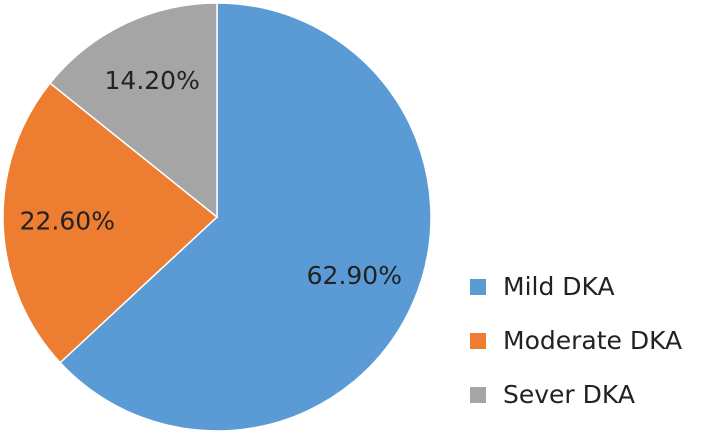  Describe the element at coordinates (592, 340) in the screenshot. I see `legend-label: Moderate DKA` at that location.